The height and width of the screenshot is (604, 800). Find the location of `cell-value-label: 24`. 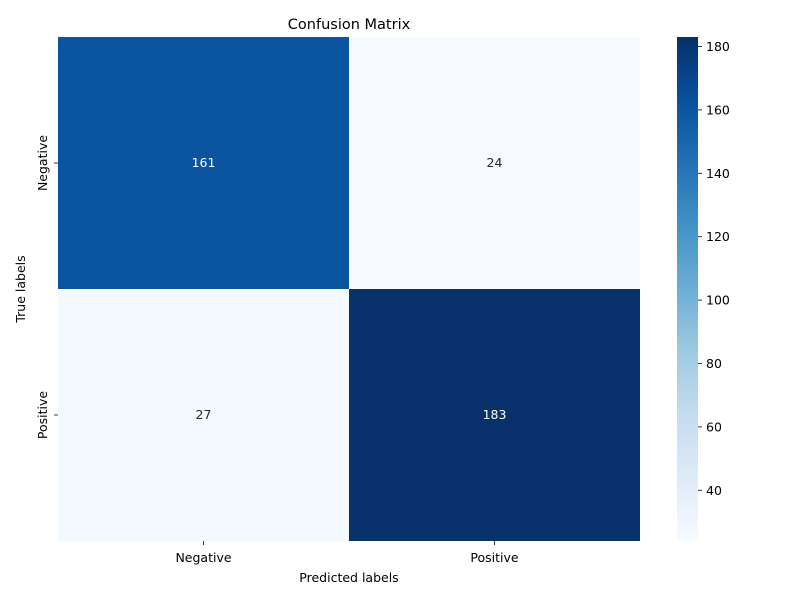

cell-value-label: 24 is located at coordinates (495, 162).